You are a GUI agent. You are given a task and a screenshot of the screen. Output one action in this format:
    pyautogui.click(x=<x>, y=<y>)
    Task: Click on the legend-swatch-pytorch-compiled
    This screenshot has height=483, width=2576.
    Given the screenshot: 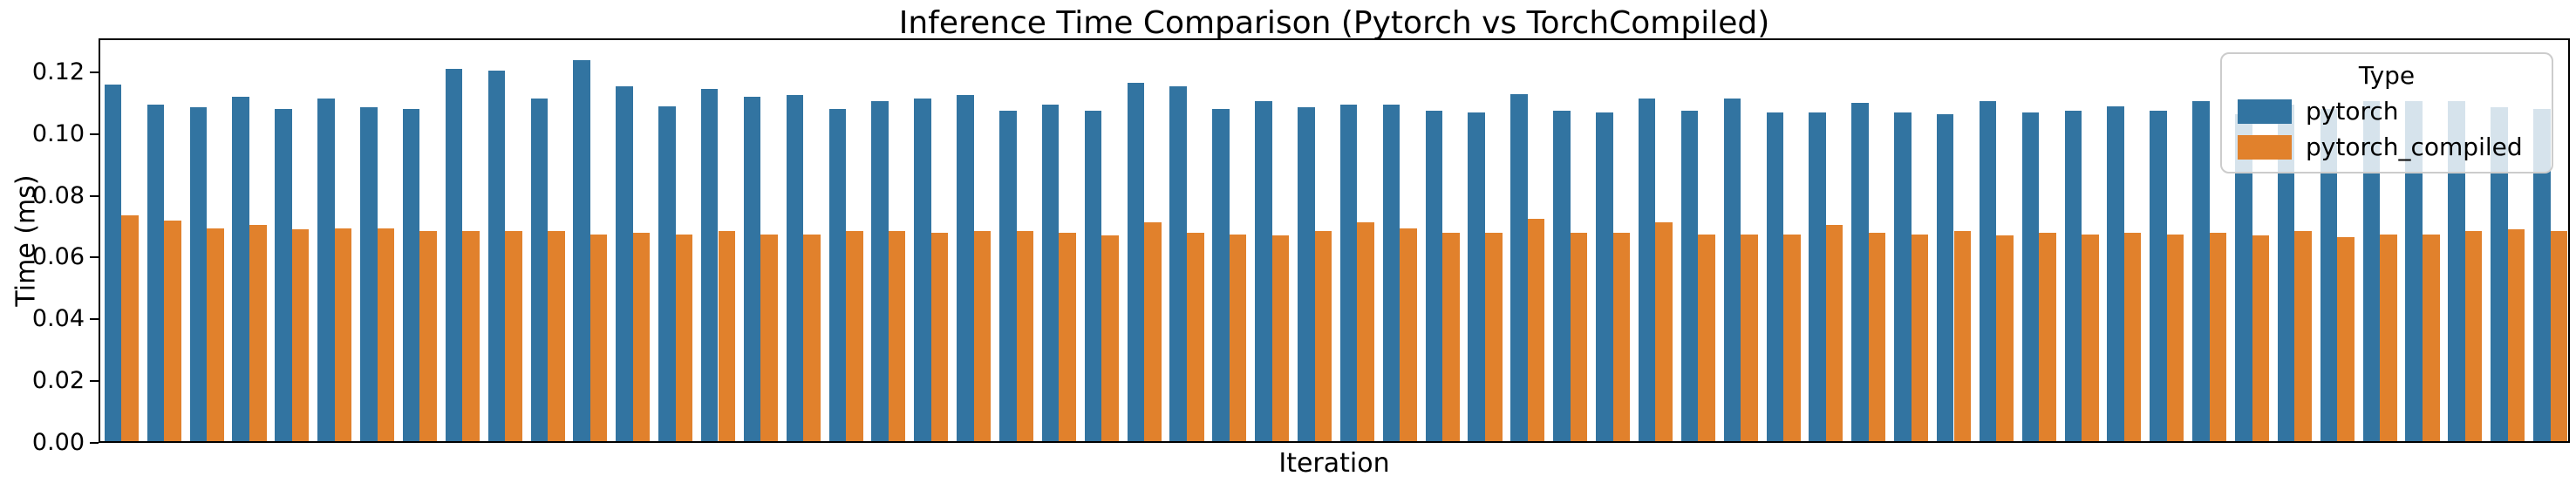 What is the action you would take?
    pyautogui.click(x=2265, y=147)
    